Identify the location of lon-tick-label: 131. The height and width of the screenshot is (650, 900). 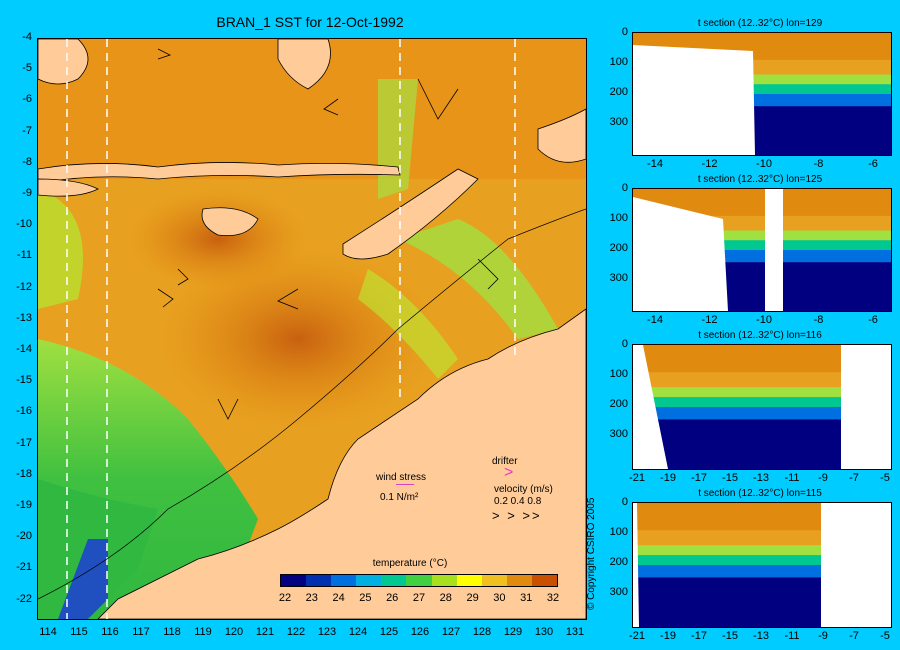
(575, 632).